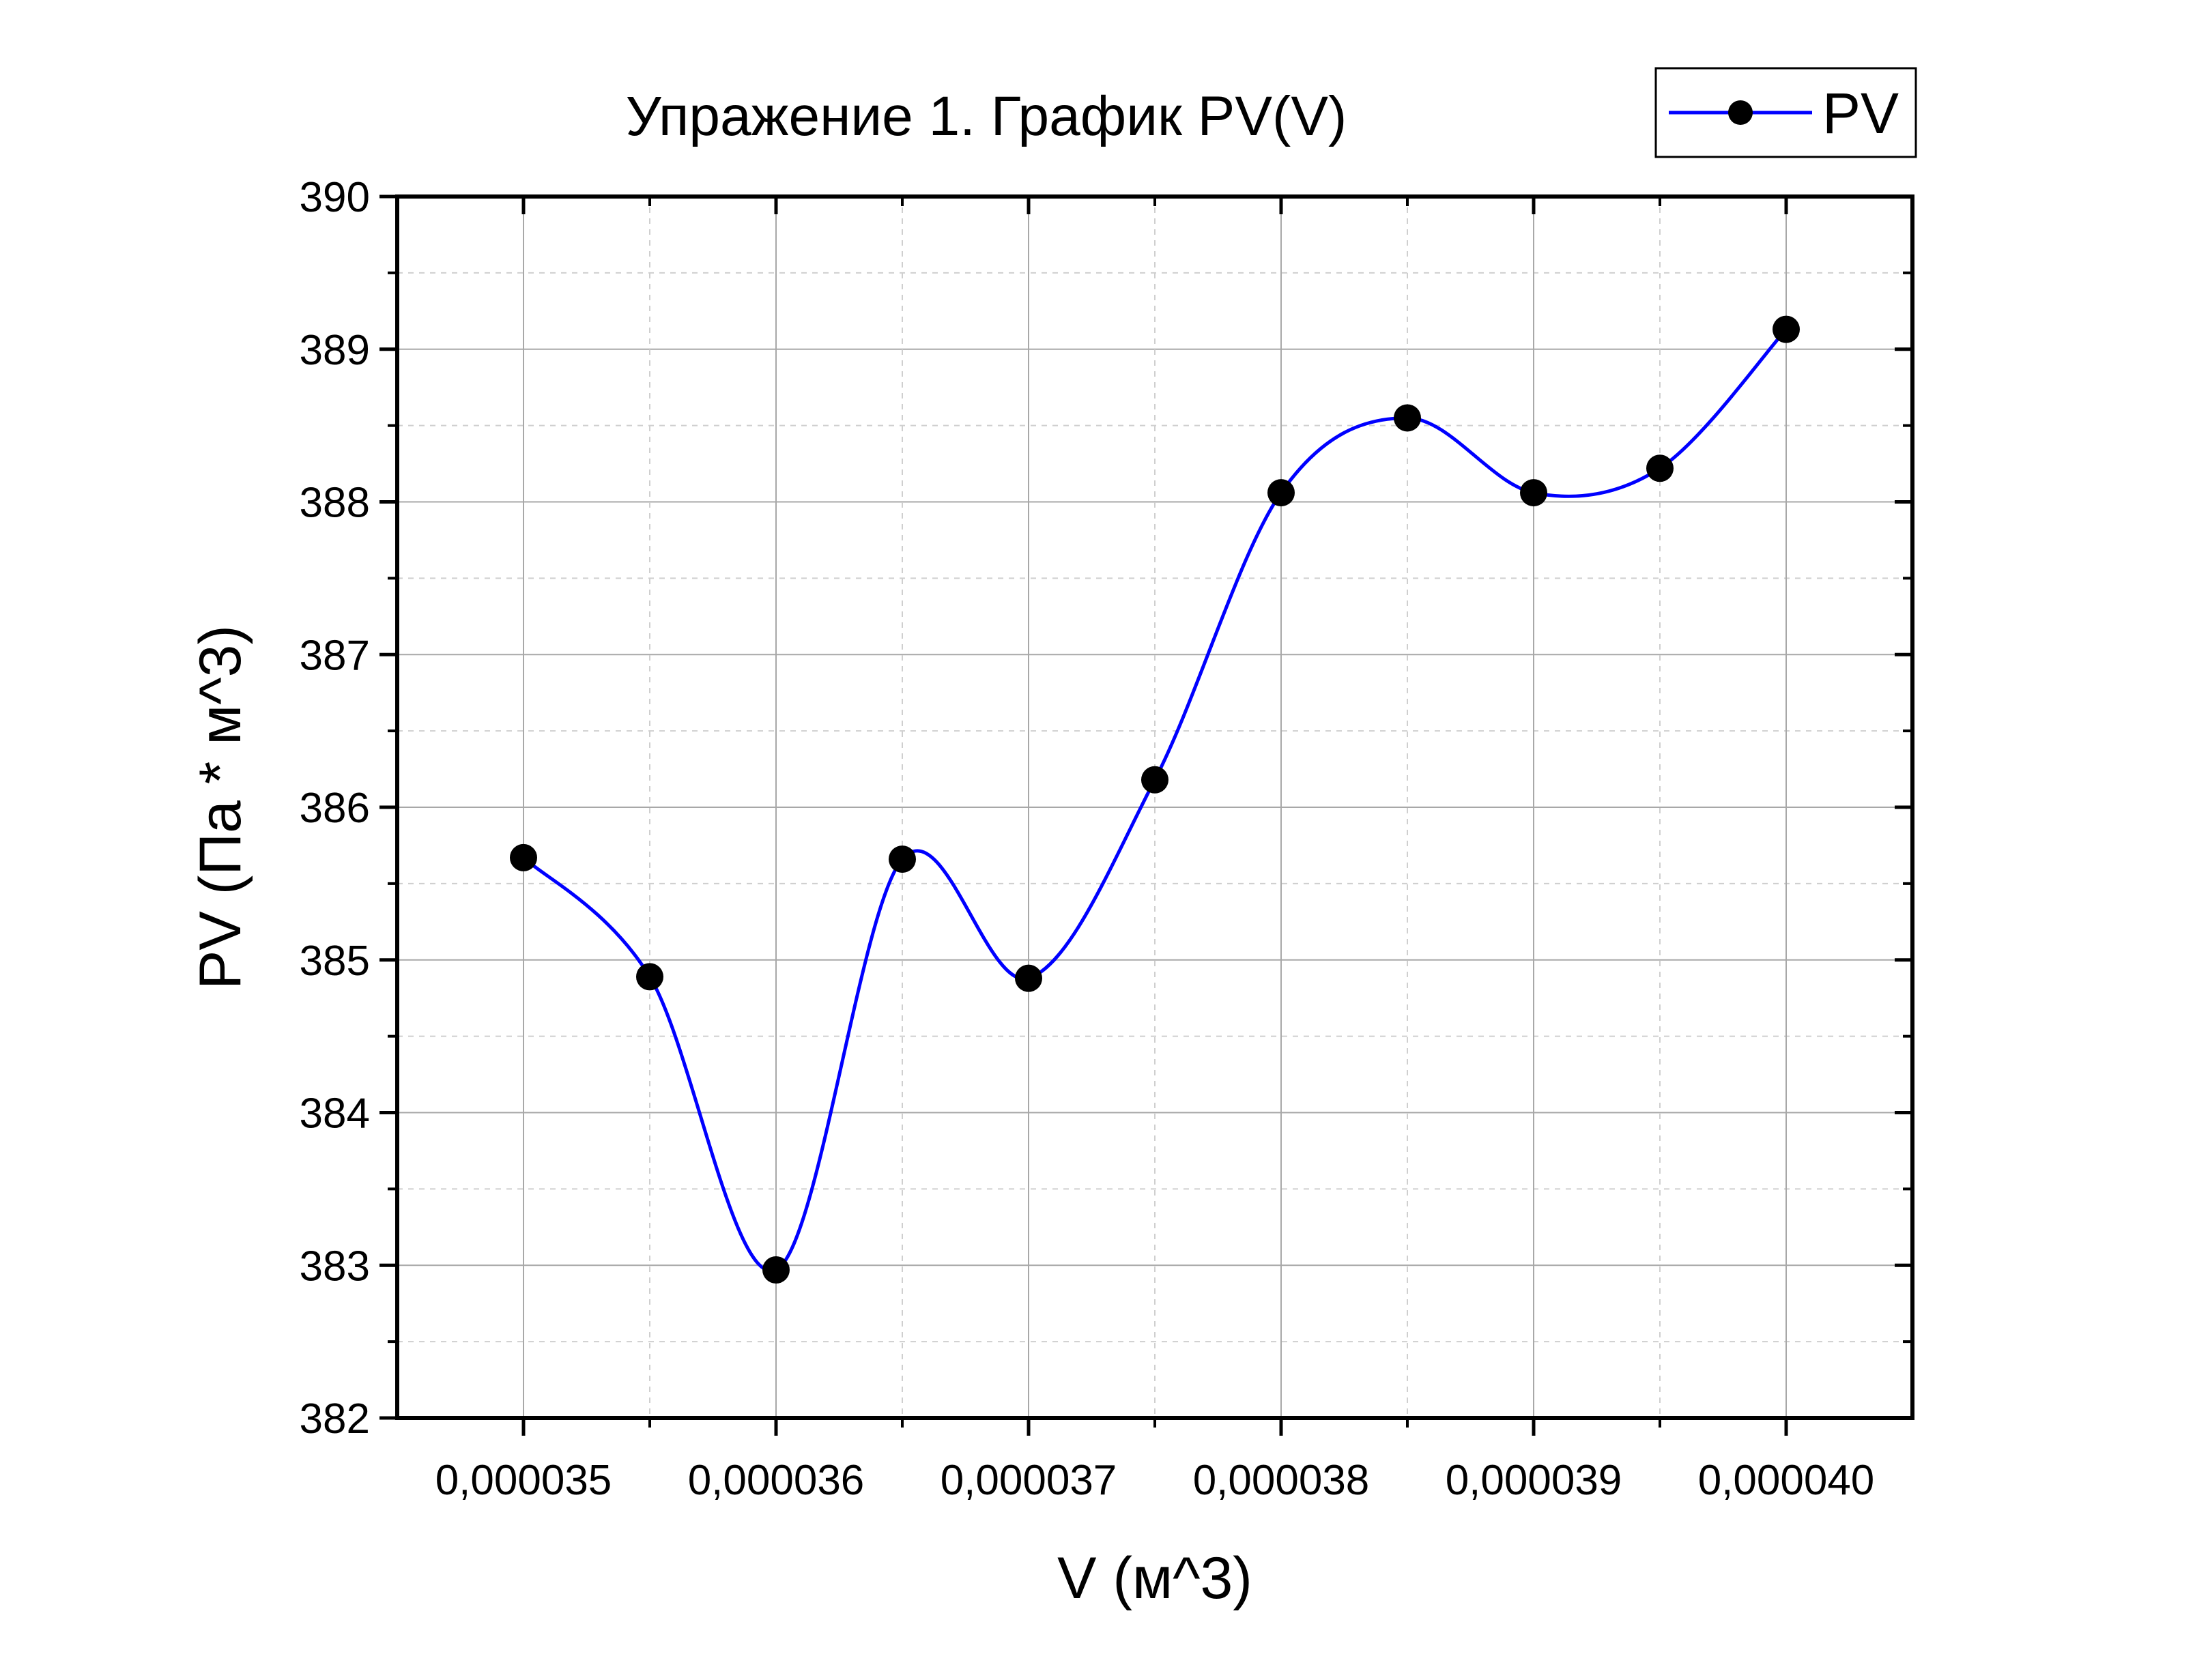 This screenshot has width=2195, height=1680. I want to click on chart-title: Упражение 1. График PV(V), so click(987, 116).